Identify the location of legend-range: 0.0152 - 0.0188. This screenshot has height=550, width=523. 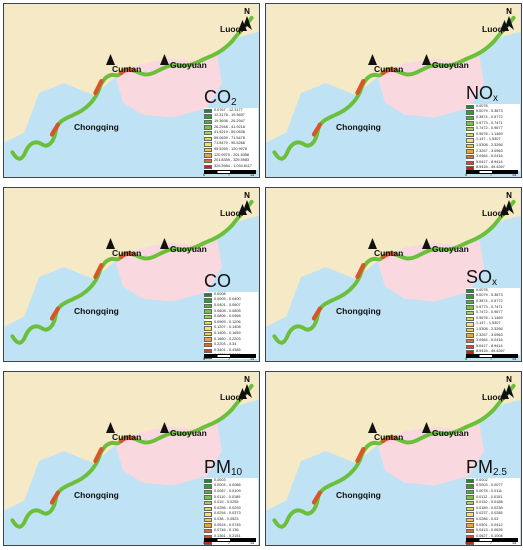
(489, 502).